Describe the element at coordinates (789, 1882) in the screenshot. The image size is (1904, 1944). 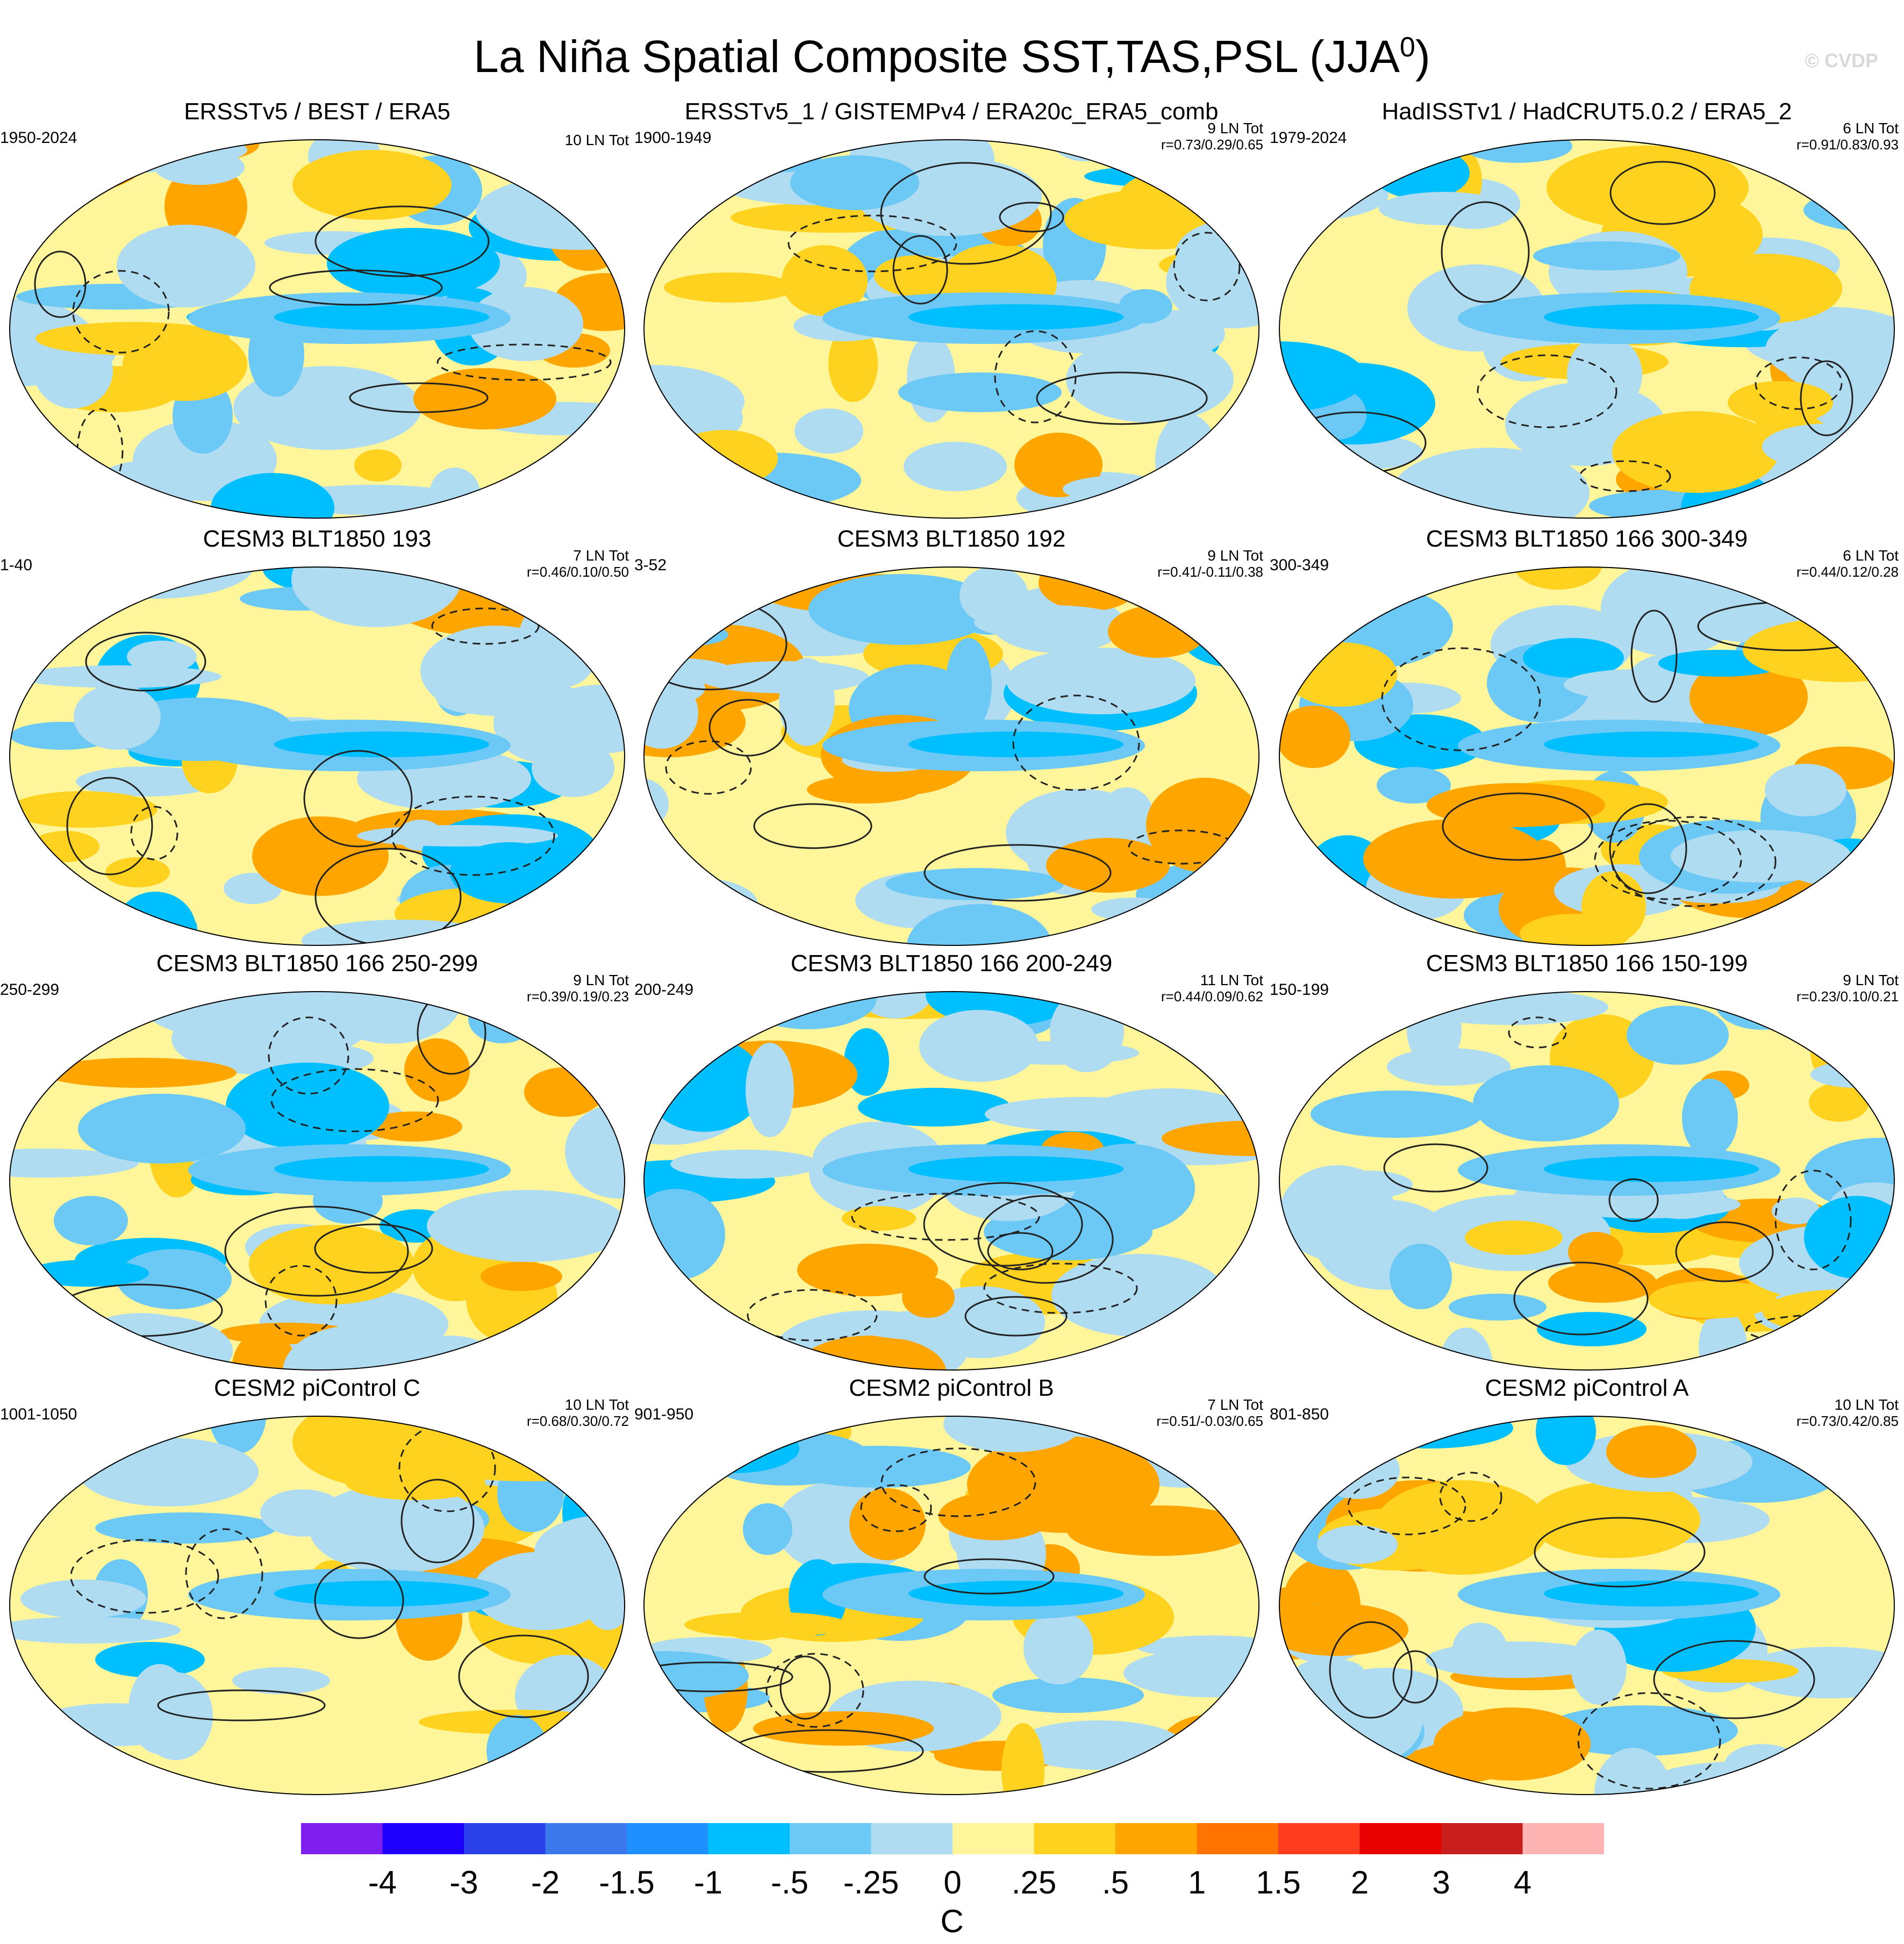
I see `colorbar-tick-label: -.5` at that location.